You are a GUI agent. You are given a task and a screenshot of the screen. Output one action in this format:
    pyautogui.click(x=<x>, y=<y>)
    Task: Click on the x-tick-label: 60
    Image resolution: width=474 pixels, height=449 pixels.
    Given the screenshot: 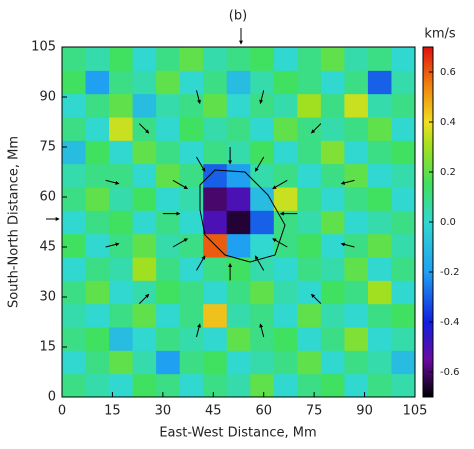 What is the action you would take?
    pyautogui.click(x=263, y=411)
    